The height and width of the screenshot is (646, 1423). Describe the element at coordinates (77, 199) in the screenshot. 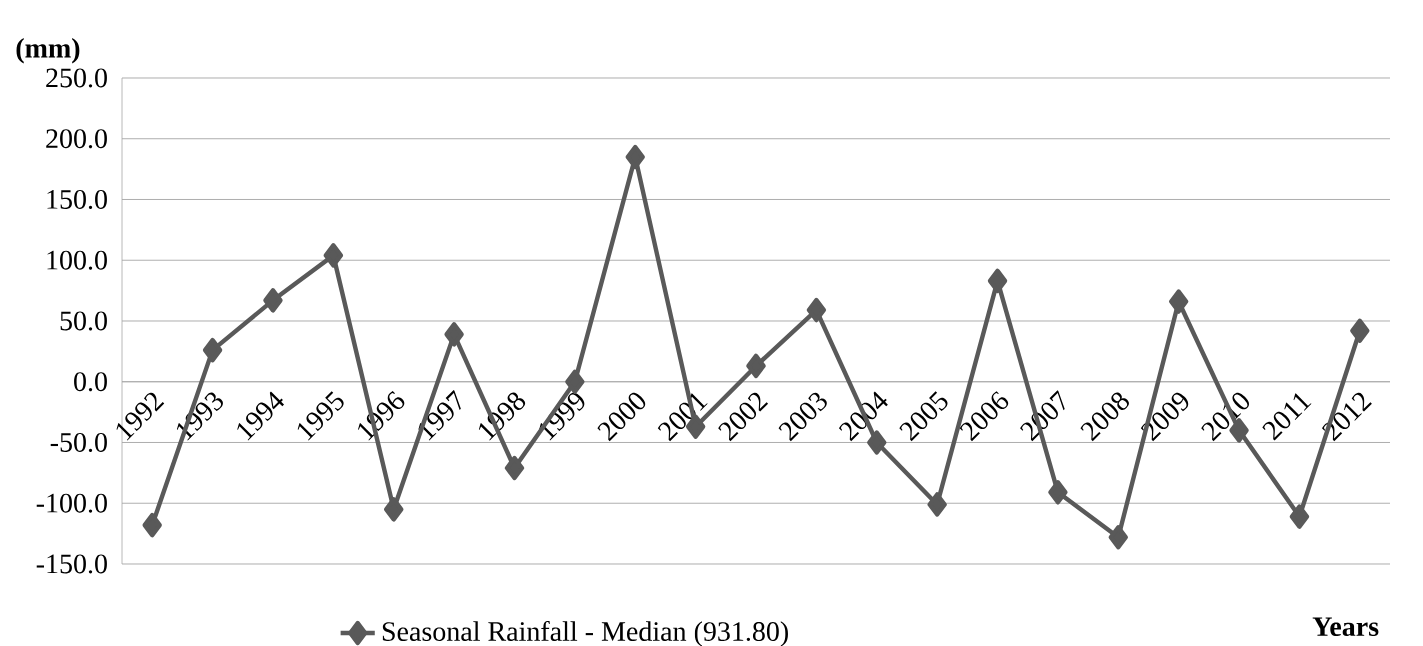

I see `y-tick-label: 150.0` at that location.